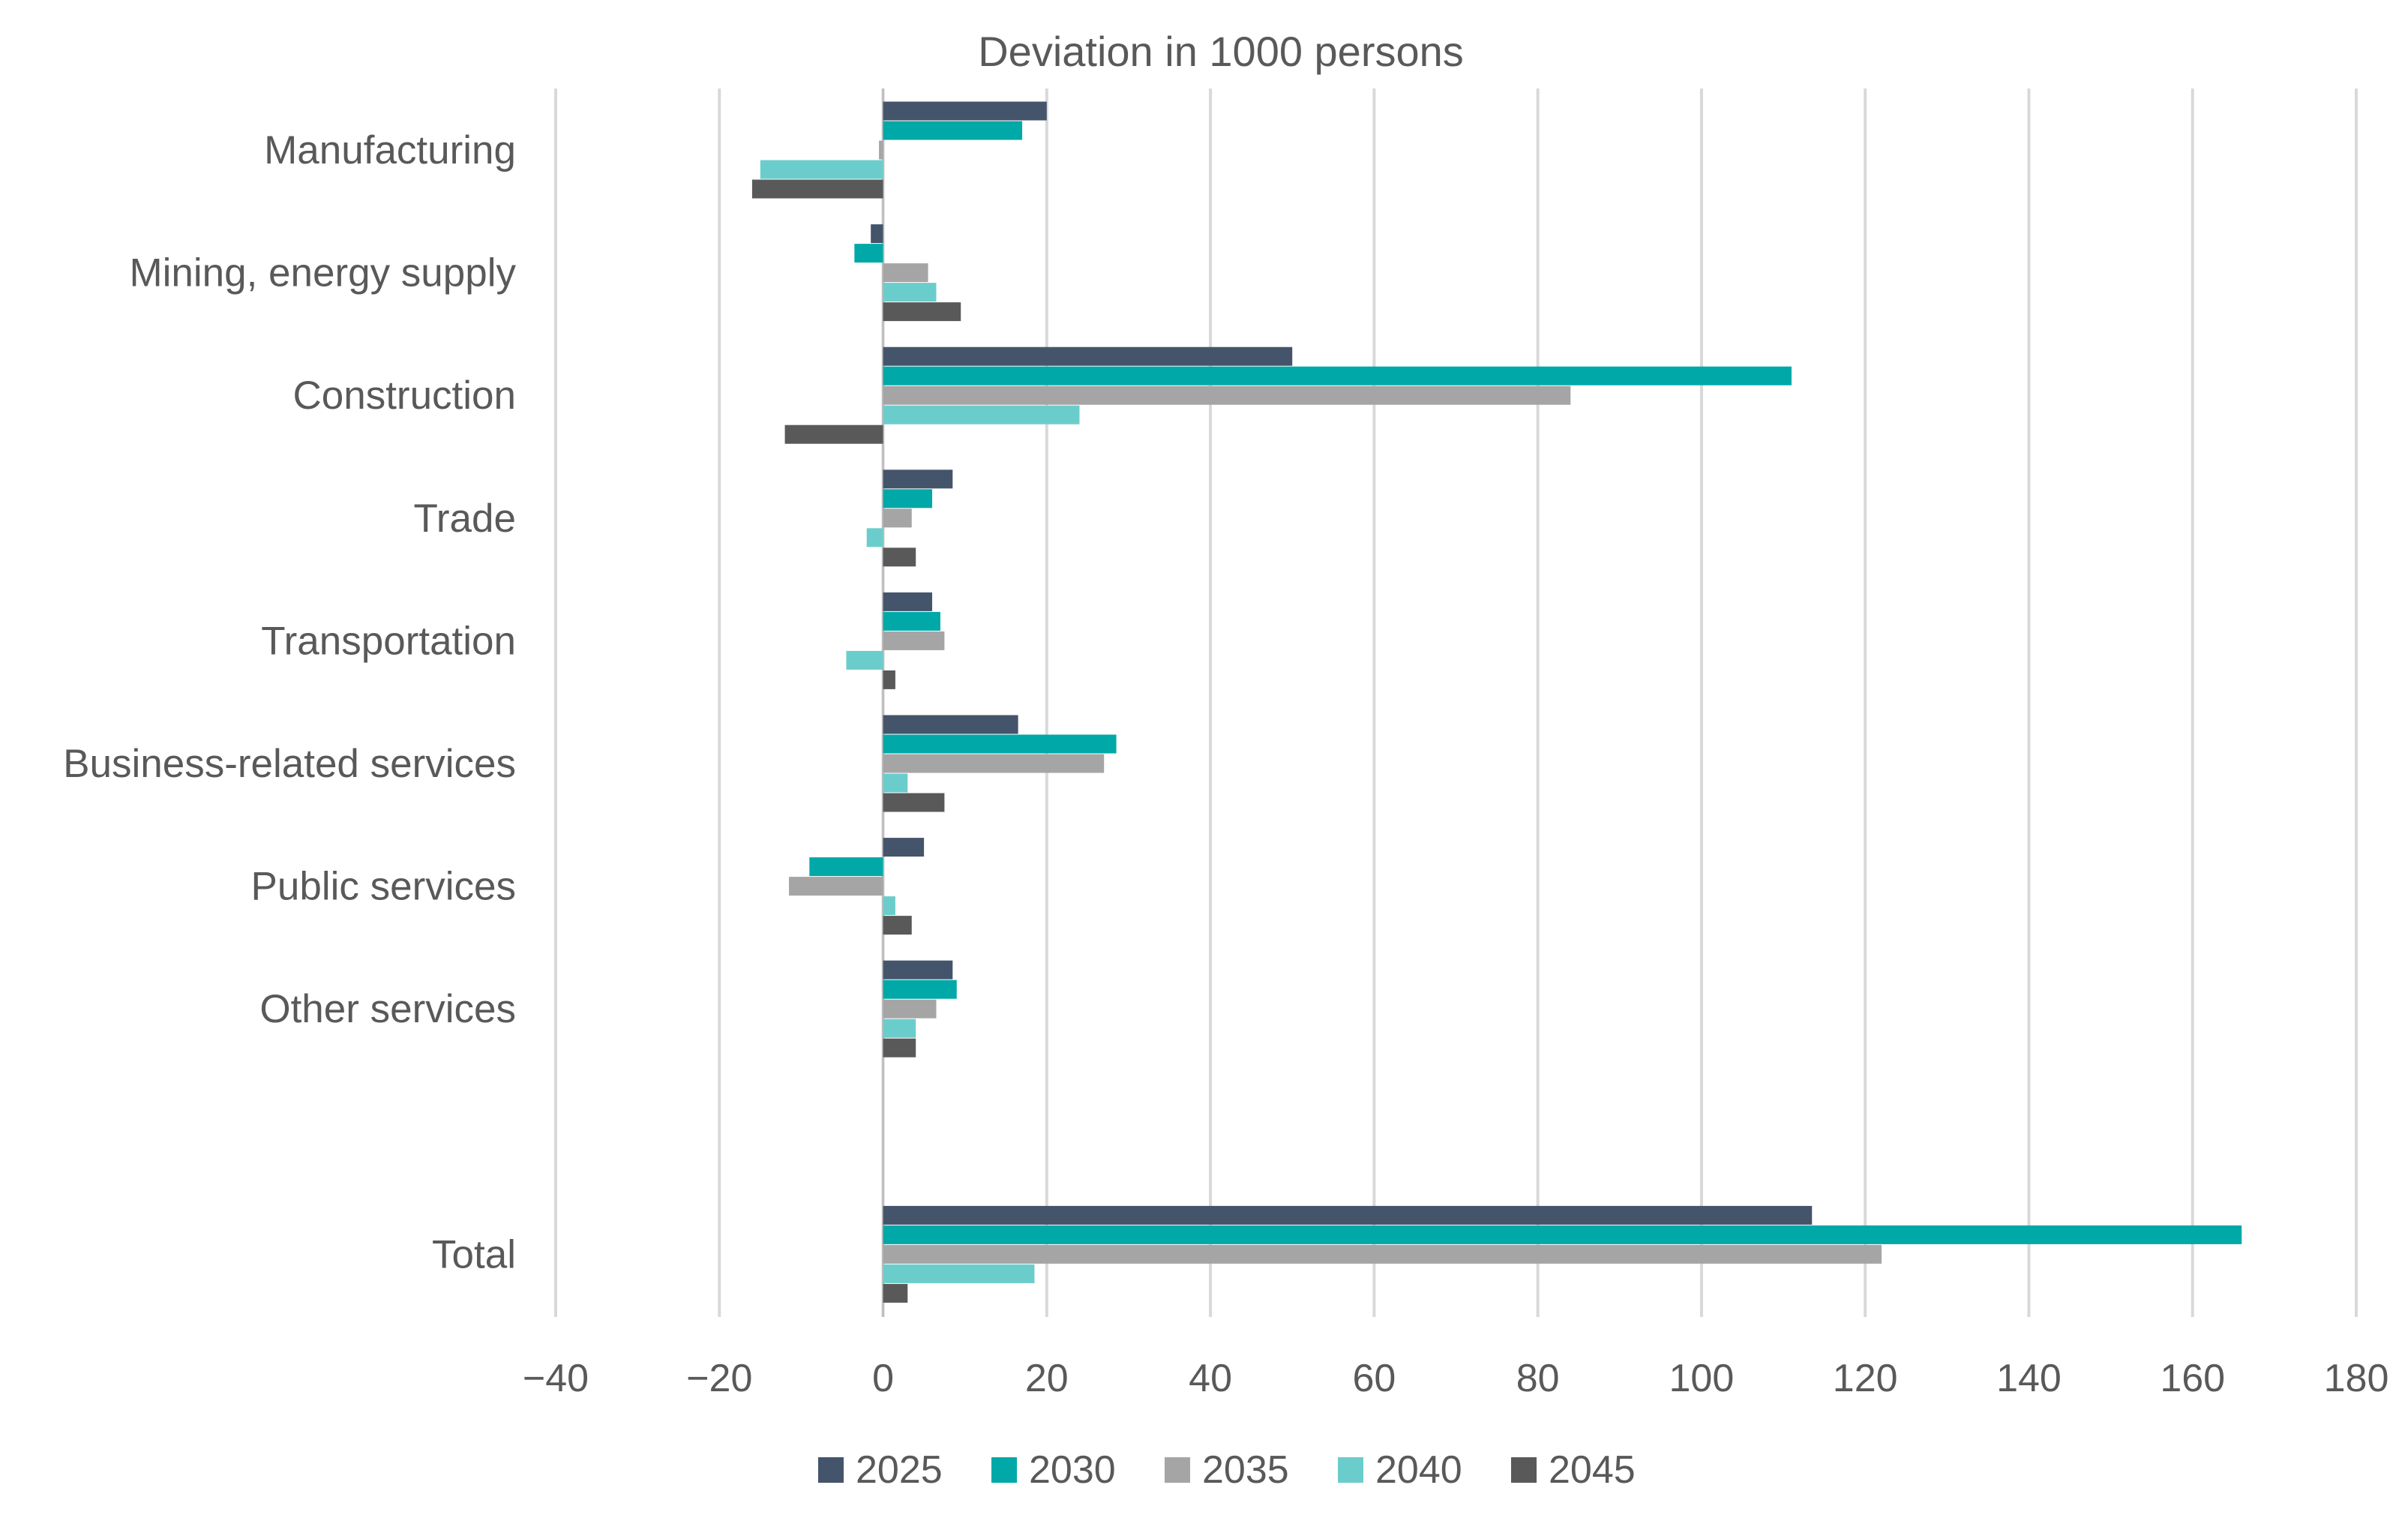  I want to click on x-tick-label: −20, so click(719, 1378).